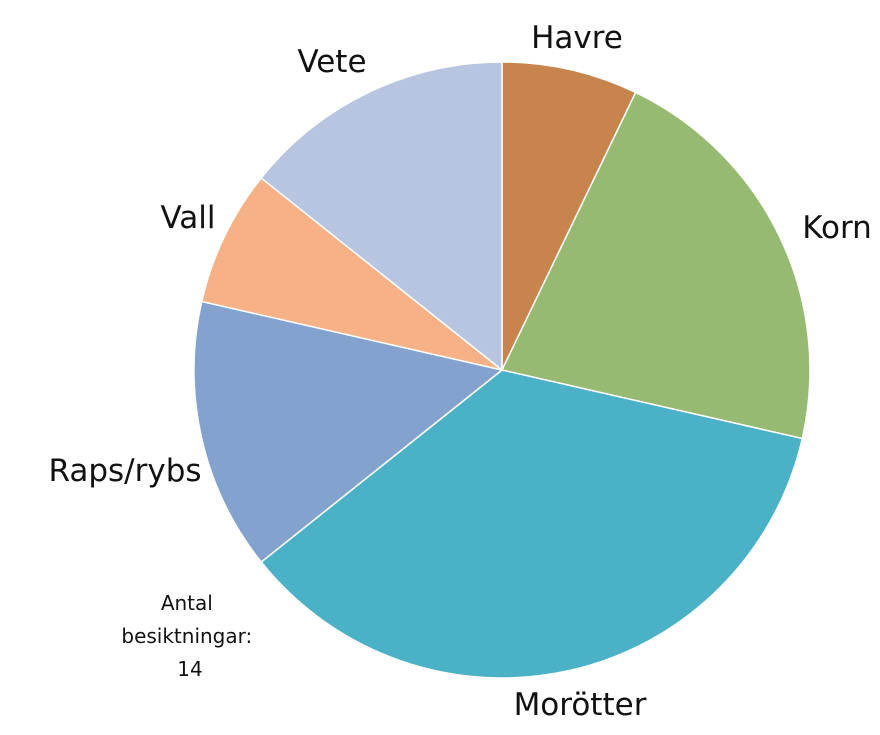  I want to click on note-line-2: besiktningar:, so click(186, 636).